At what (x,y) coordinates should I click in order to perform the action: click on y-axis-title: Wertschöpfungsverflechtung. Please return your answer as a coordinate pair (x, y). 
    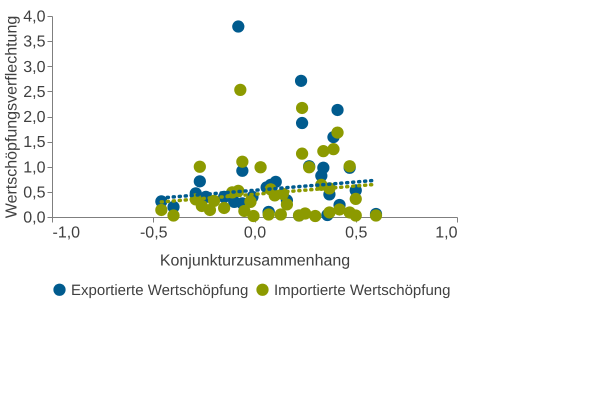
    Looking at the image, I should click on (11, 117).